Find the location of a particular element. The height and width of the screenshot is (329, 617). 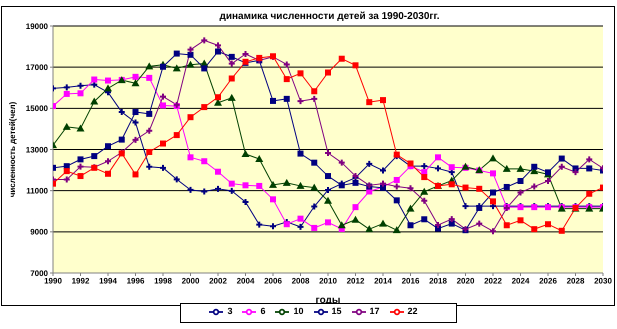

x-tick-label: 2004 is located at coordinates (245, 281).